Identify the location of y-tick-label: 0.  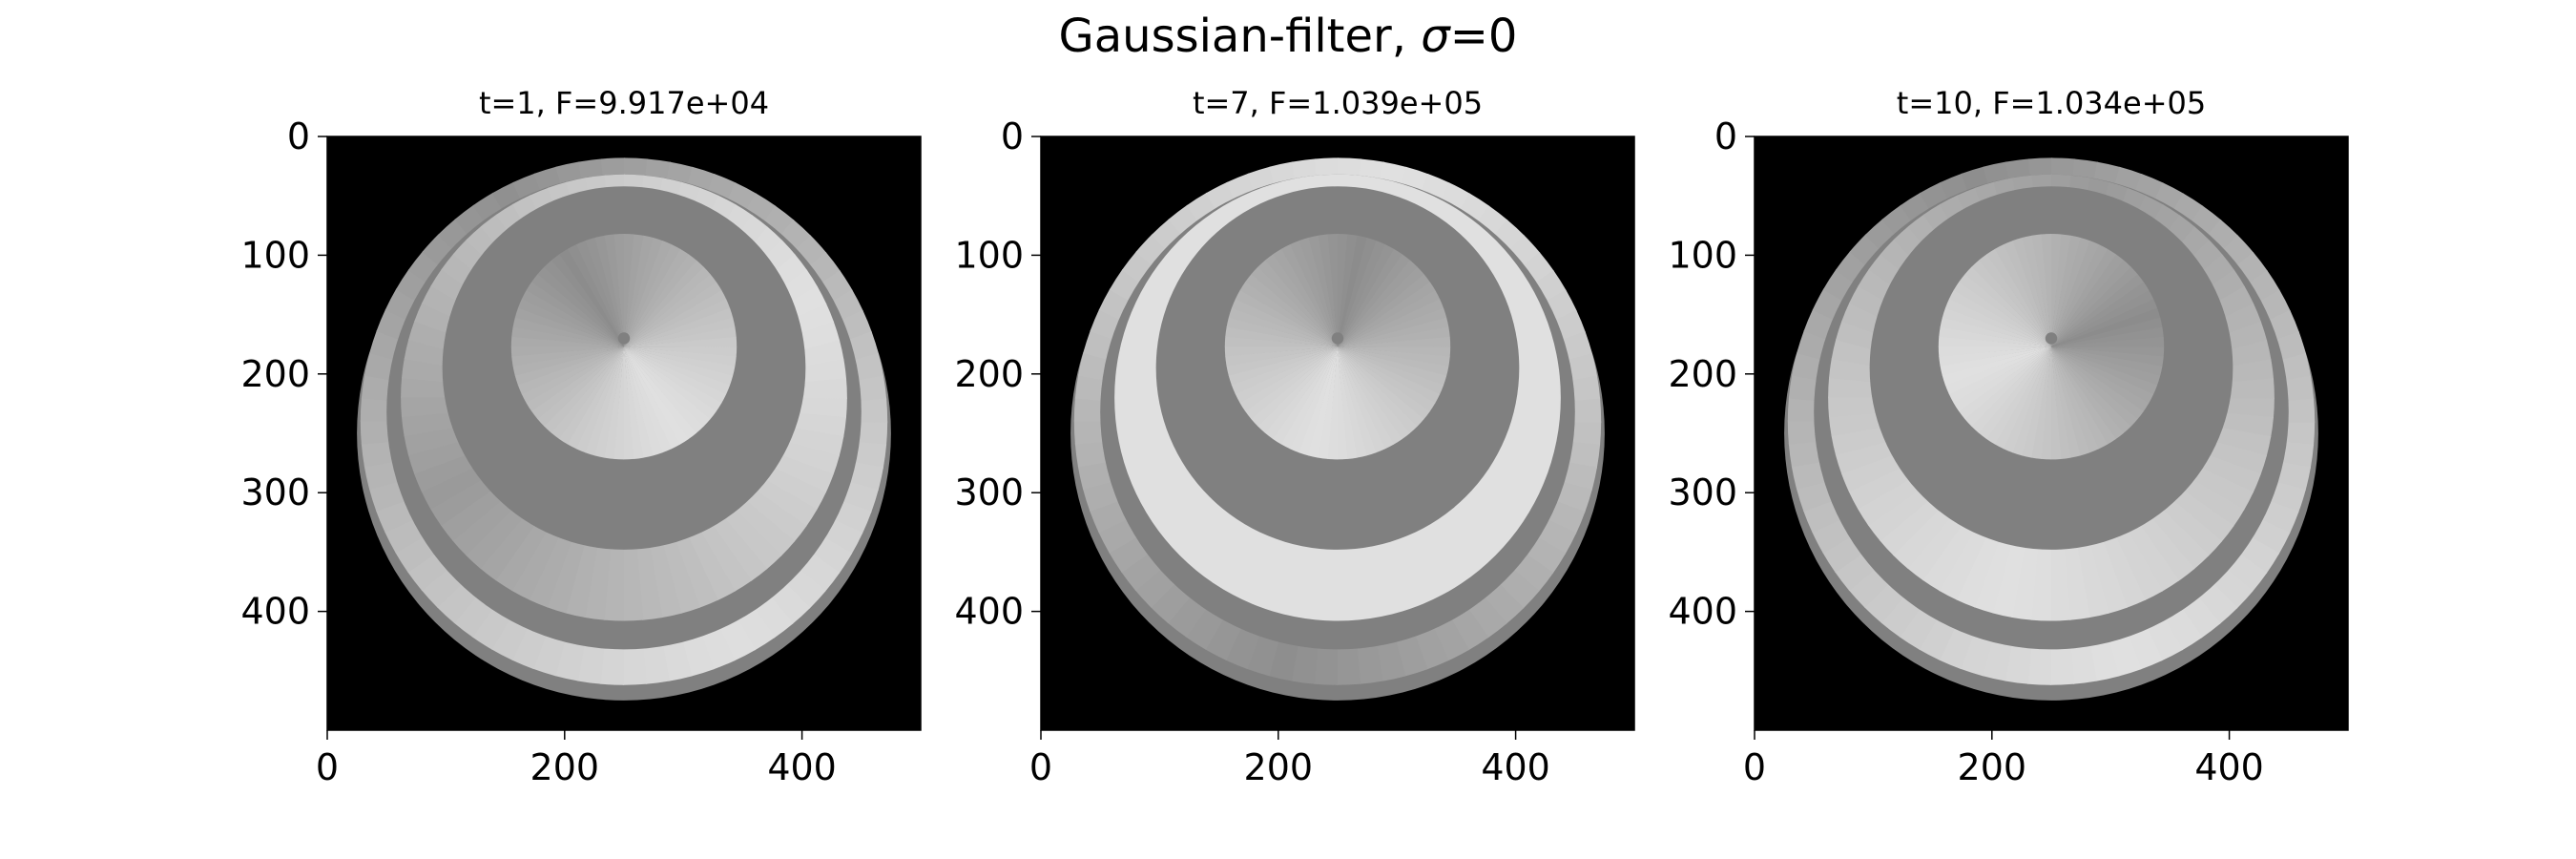
(1012, 136).